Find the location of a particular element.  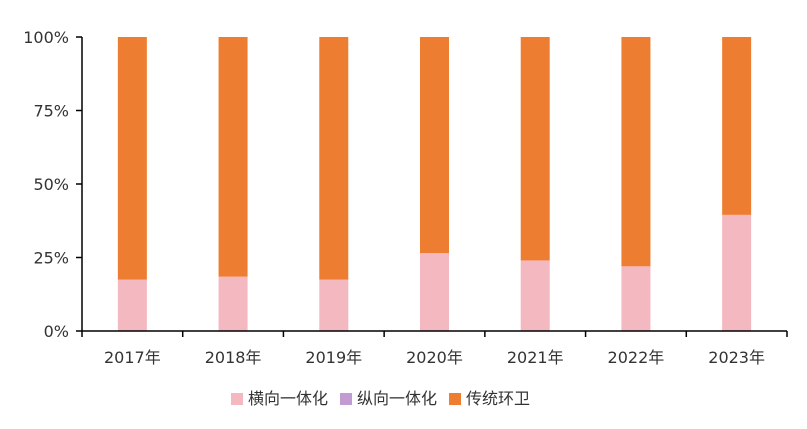

x-tick-label: 2020年 is located at coordinates (434, 357).